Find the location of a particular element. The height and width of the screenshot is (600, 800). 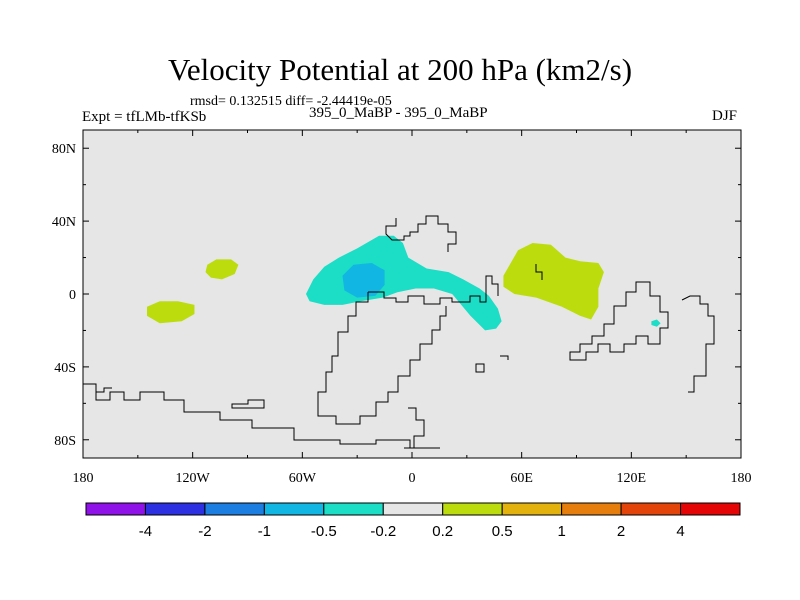

x-tick-label: 0 is located at coordinates (412, 478).